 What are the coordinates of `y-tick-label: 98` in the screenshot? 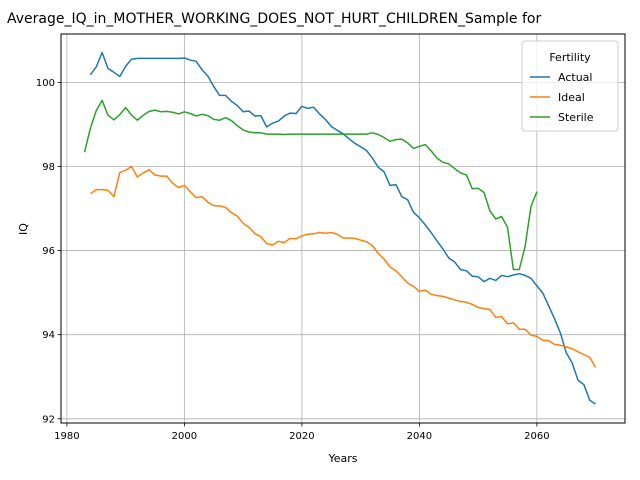 It's located at (48, 167).